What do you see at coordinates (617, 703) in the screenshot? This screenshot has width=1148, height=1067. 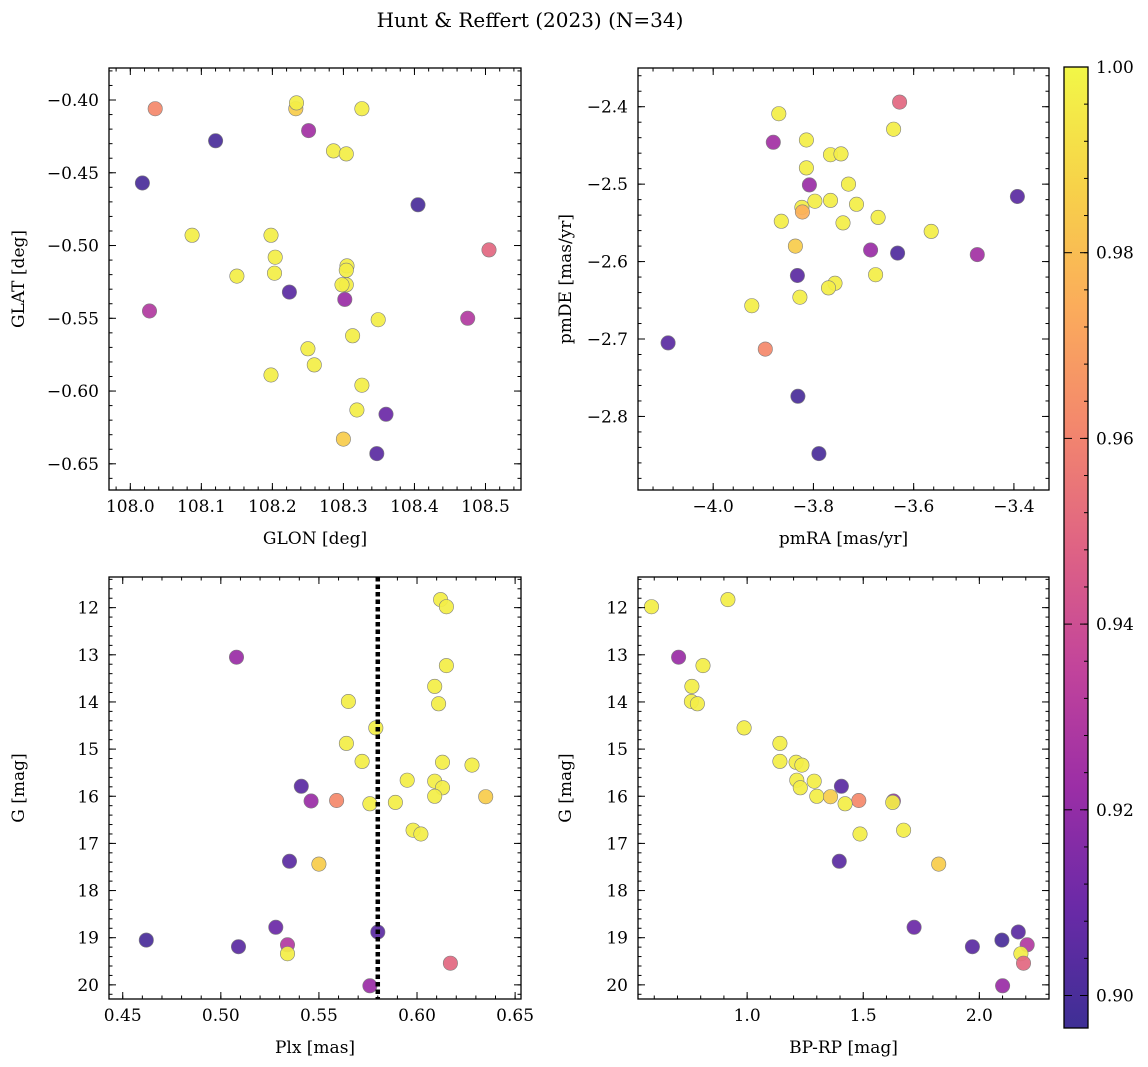 I see `y-tick-label: 14` at bounding box center [617, 703].